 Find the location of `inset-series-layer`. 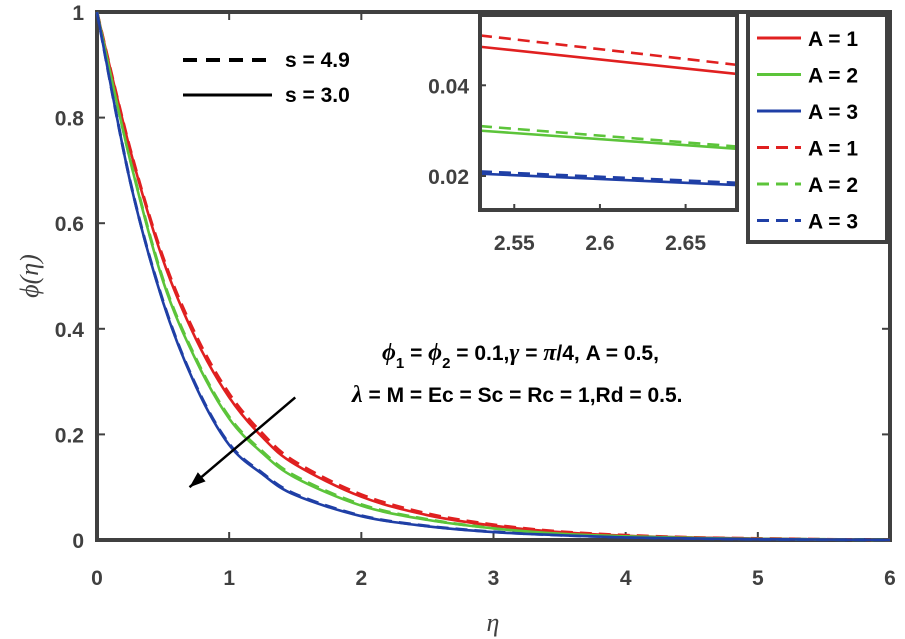

inset-series-layer is located at coordinates (608, 110).